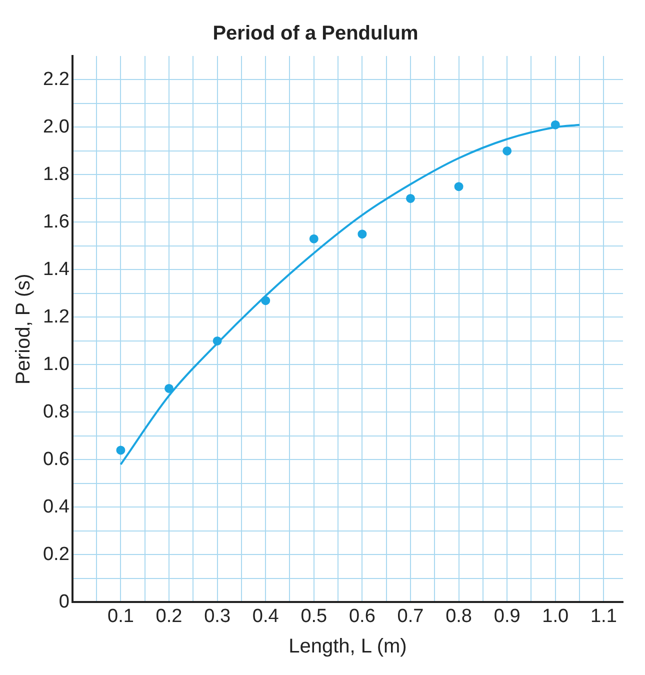  What do you see at coordinates (169, 616) in the screenshot?
I see `x-tick-label: 0.2` at bounding box center [169, 616].